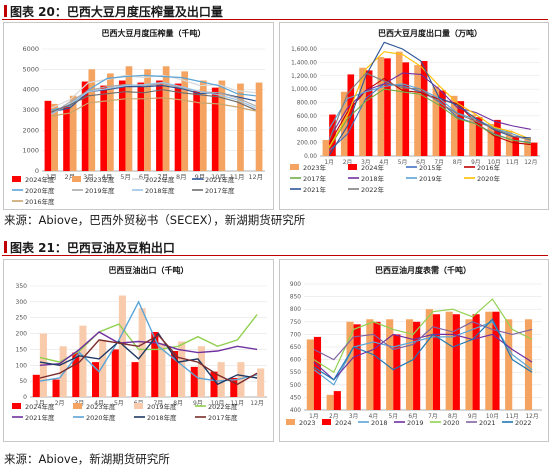 This screenshot has width=550, height=471. What do you see at coordinates (307, 423) in the screenshot?
I see `legend-label: 2023` at bounding box center [307, 423].